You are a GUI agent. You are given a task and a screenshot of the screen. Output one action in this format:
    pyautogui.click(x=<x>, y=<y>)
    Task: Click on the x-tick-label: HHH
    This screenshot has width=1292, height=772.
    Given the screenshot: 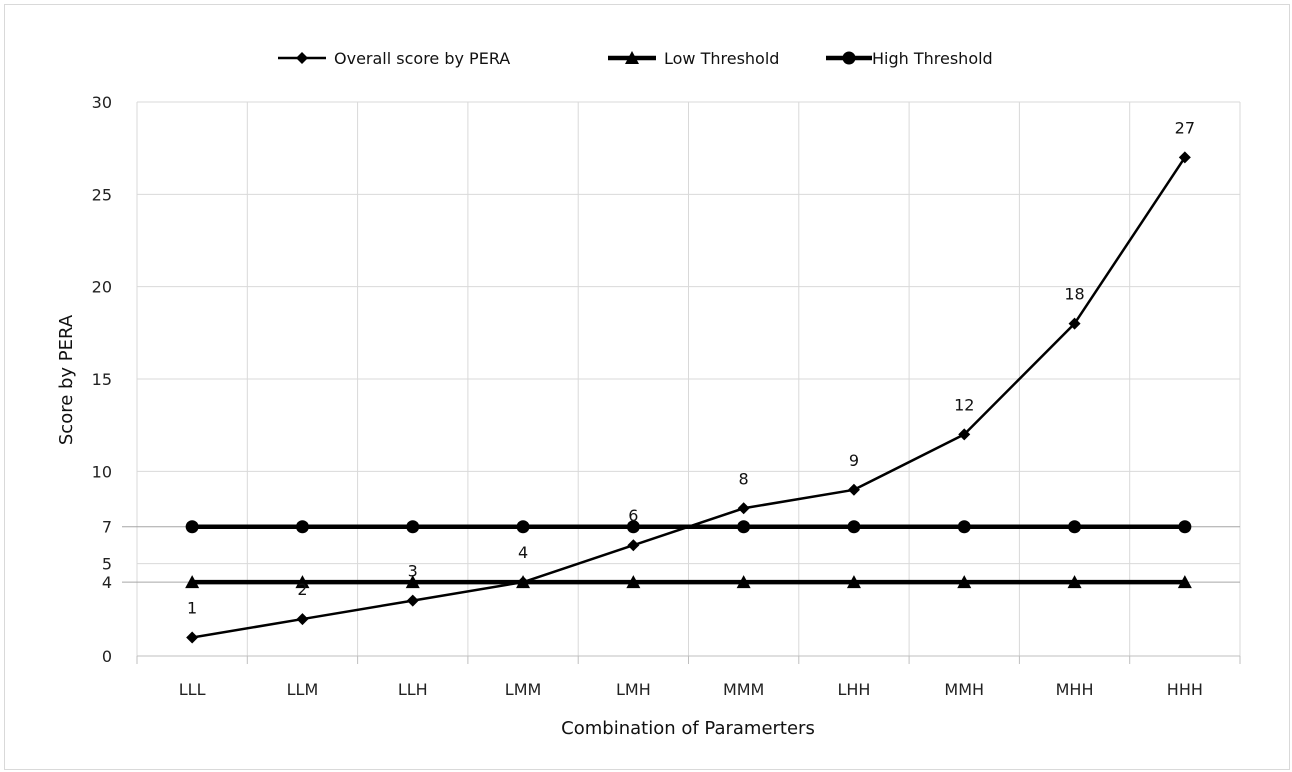 What is the action you would take?
    pyautogui.click(x=1185, y=689)
    